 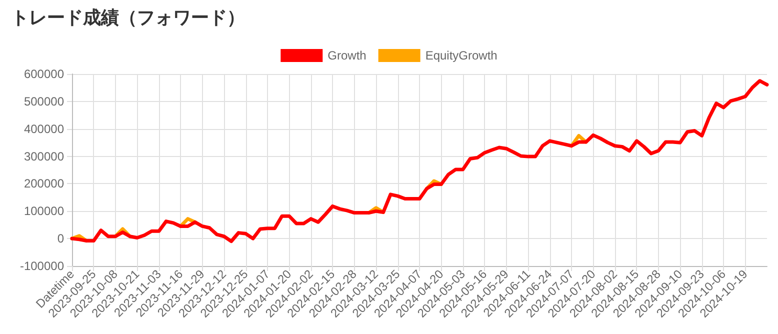 I want to click on y-tick-label: 200000, so click(x=44, y=183).